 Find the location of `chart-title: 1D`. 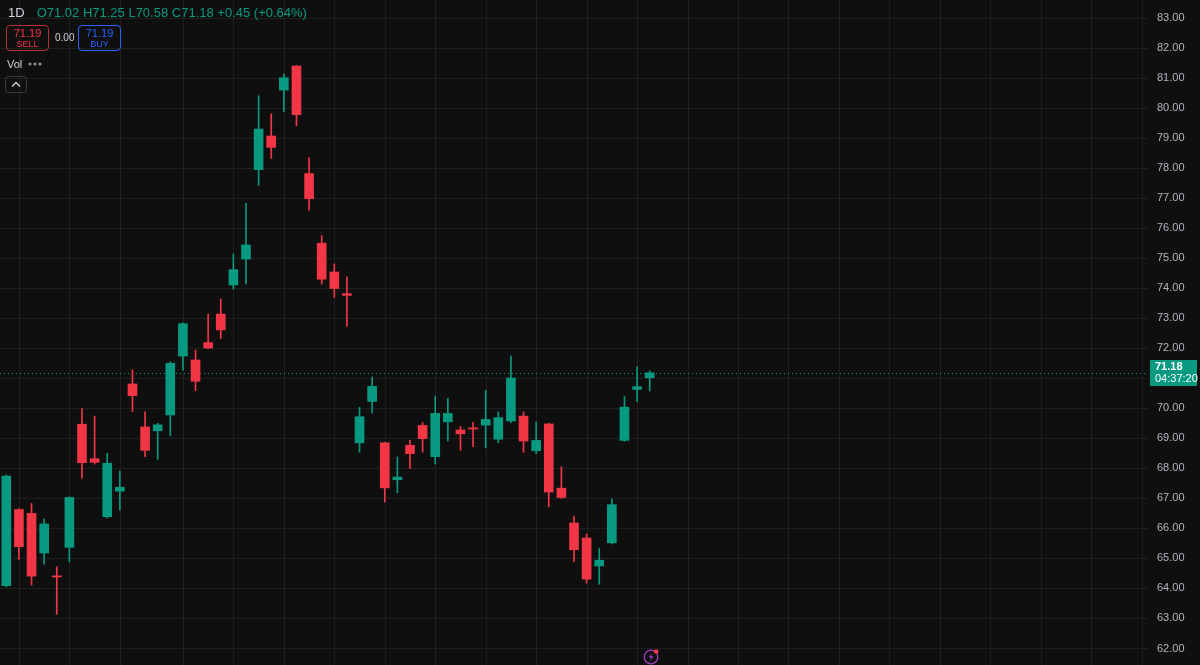

chart-title: 1D is located at coordinates (16, 13).